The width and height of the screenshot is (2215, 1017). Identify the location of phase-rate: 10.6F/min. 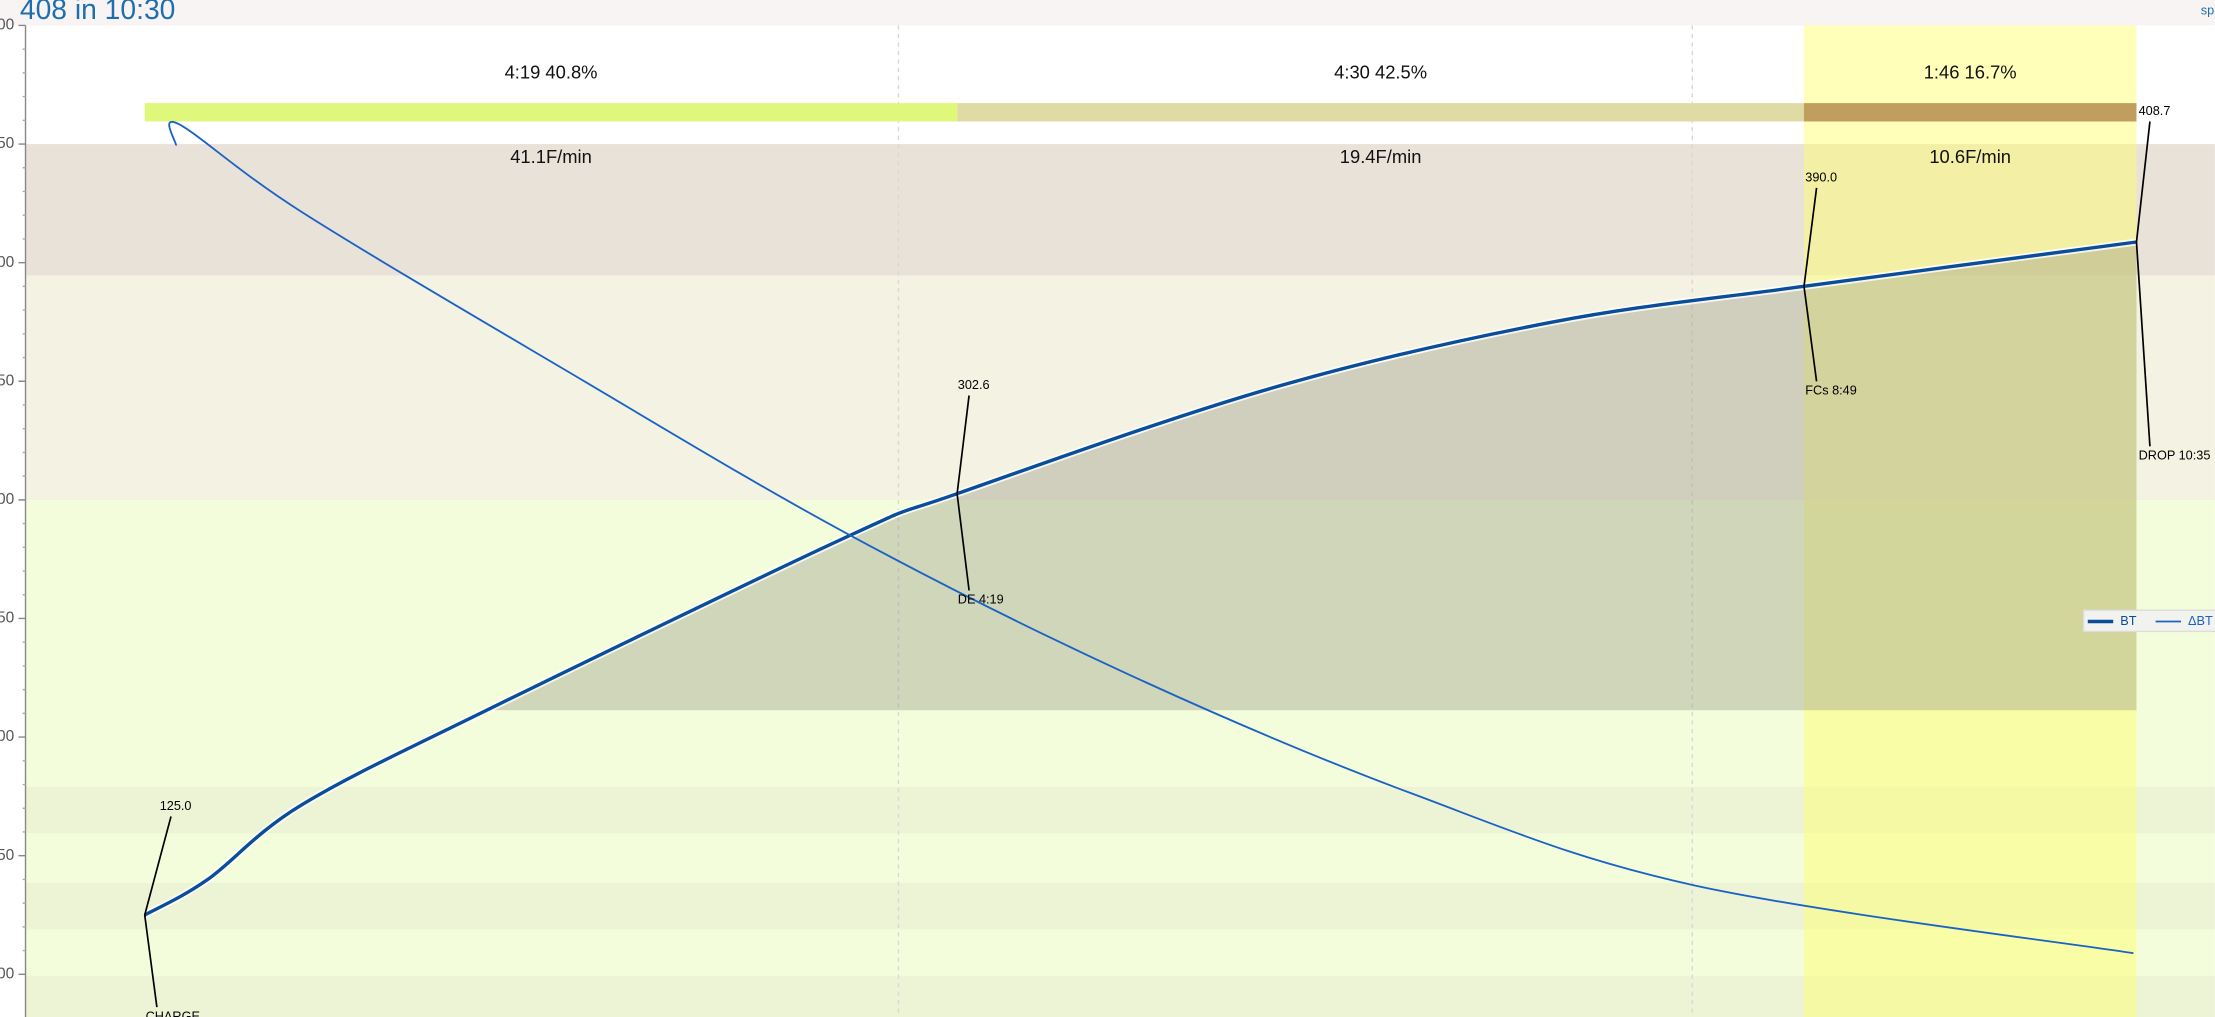
(1970, 156).